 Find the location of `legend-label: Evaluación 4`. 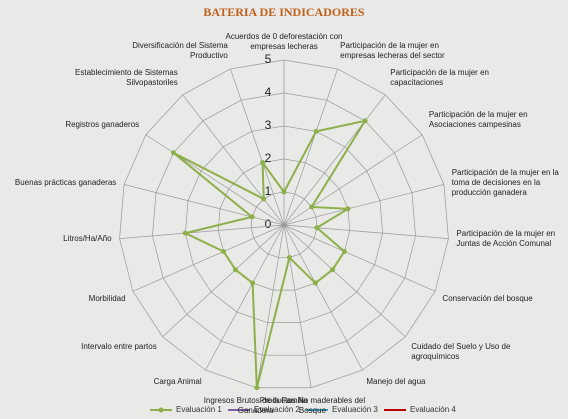

legend-label: Evaluación 4 is located at coordinates (433, 409).